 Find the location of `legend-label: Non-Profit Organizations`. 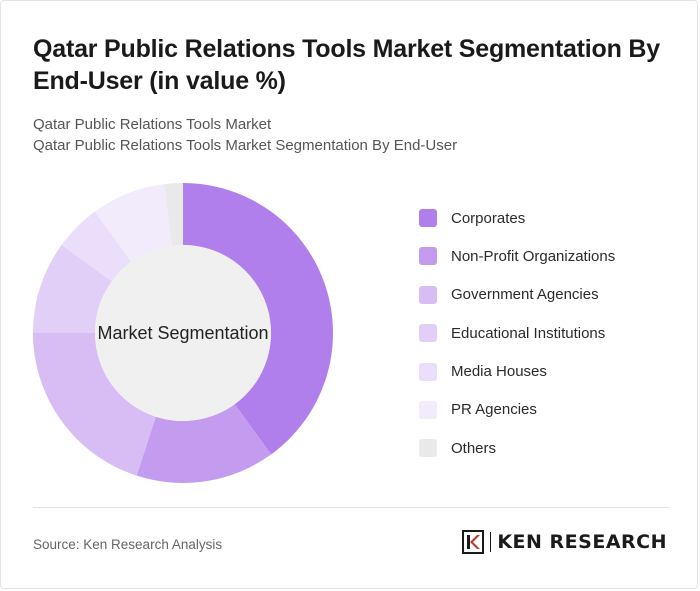

legend-label: Non-Profit Organizations is located at coordinates (533, 256).